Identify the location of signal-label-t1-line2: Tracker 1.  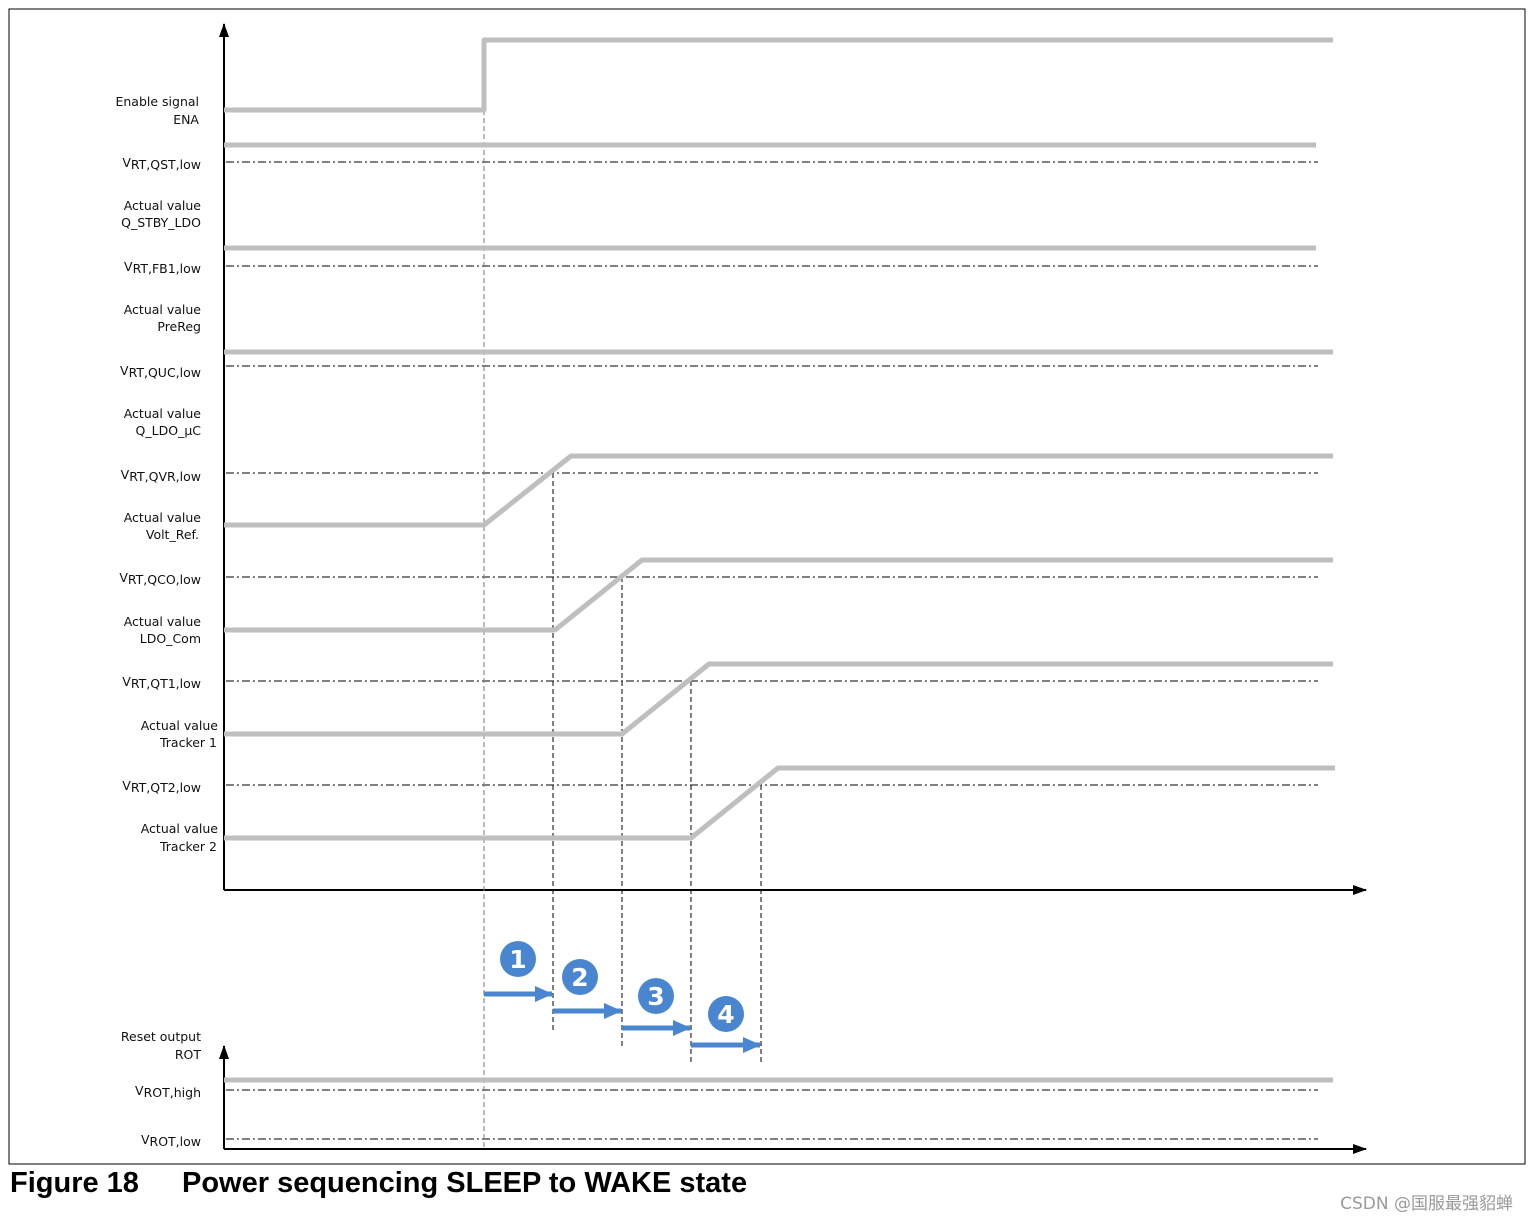
(188, 742).